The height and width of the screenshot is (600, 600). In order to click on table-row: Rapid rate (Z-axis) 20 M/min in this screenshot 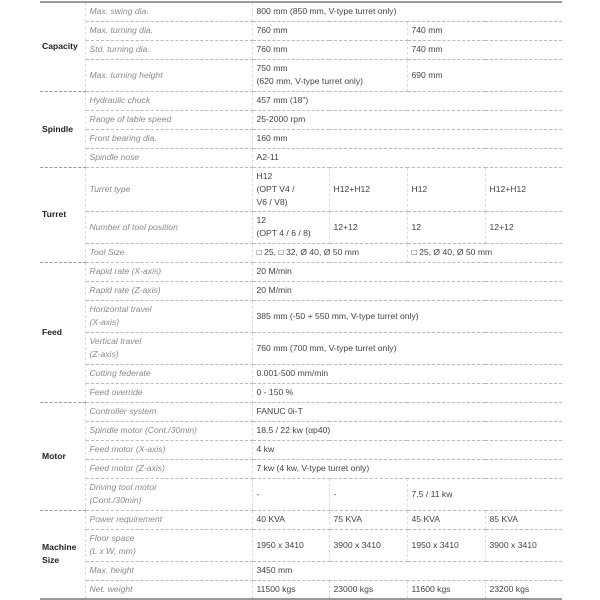, I will do `click(301, 290)`.